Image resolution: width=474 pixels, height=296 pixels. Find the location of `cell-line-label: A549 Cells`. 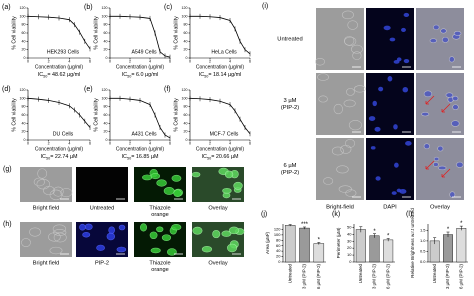

cell-line-label: A549 Cells is located at coordinates (143, 52).